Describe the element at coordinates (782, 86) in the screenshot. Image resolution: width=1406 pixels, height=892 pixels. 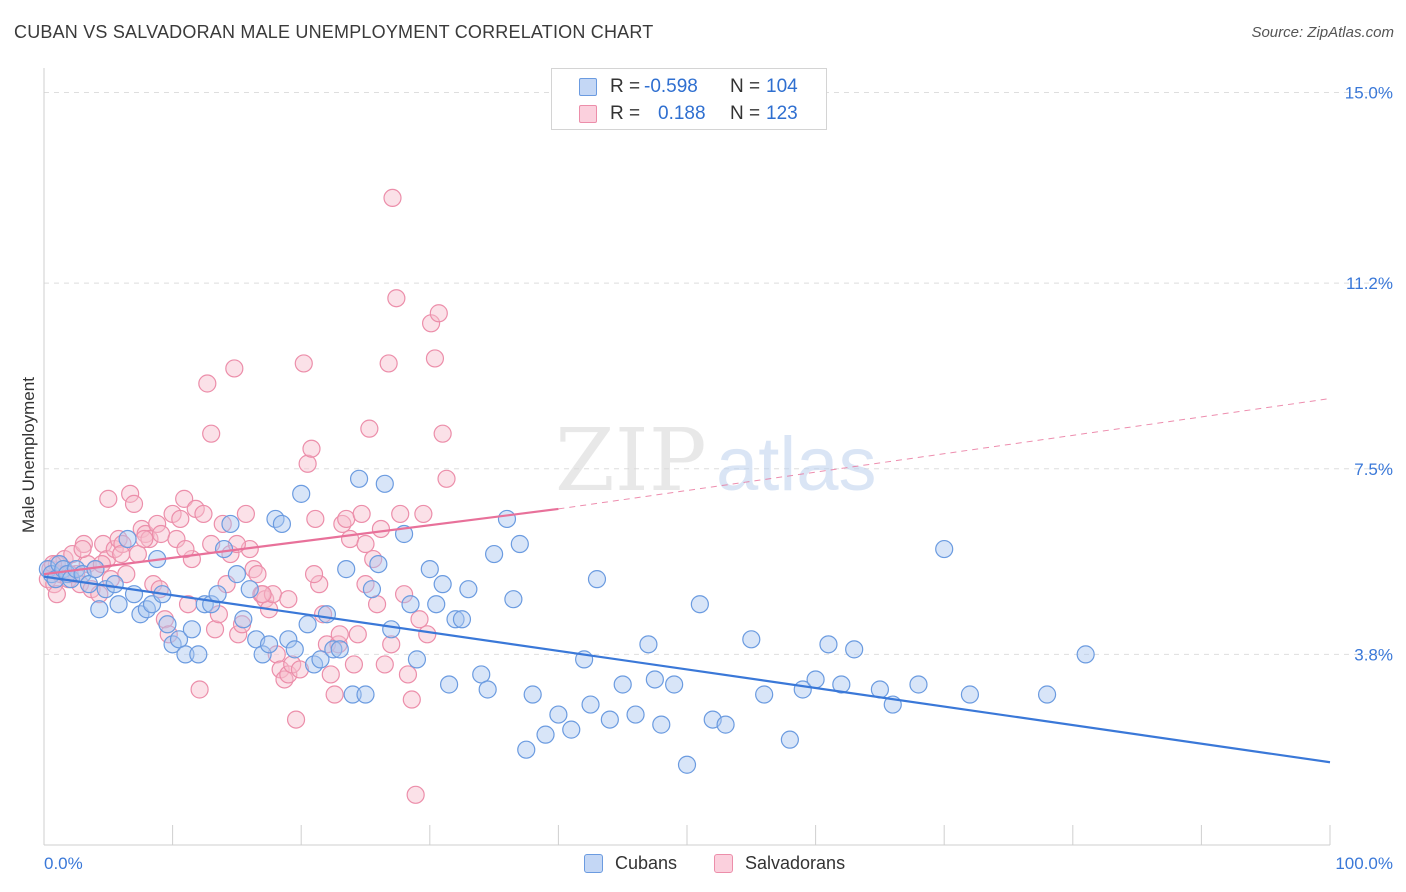
I see `legend-n-value: 104` at that location.